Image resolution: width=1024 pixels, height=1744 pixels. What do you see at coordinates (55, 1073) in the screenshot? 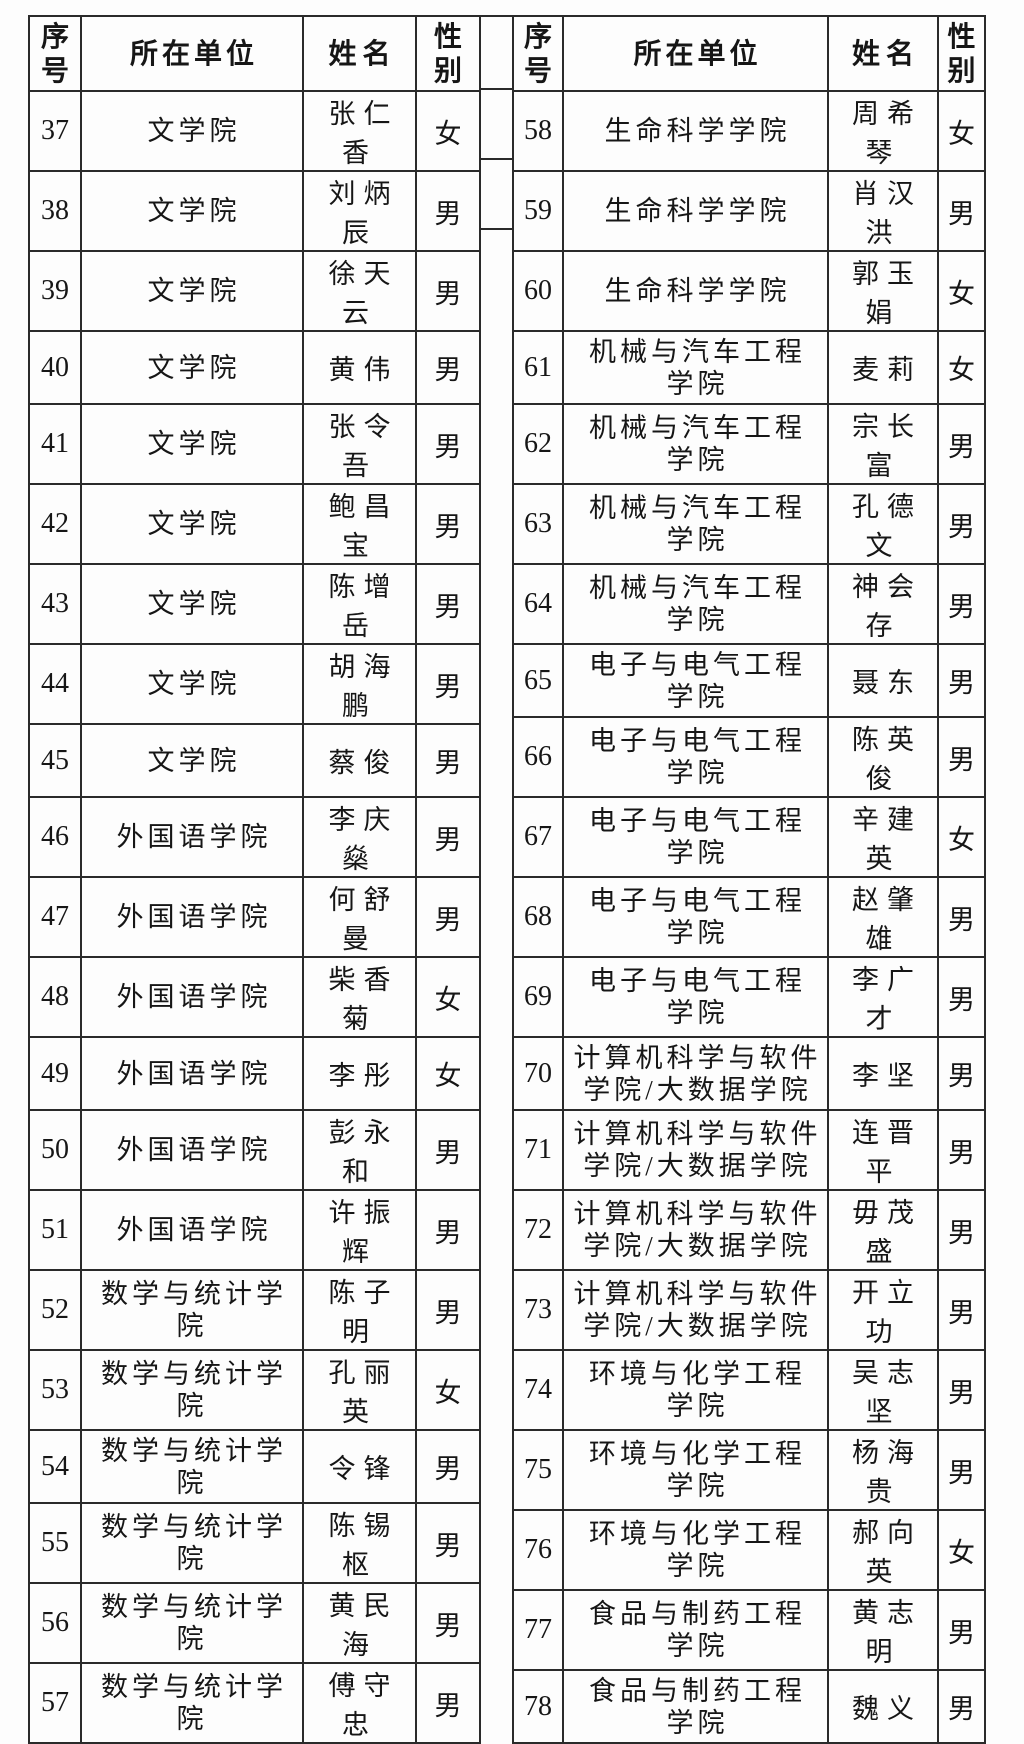
I see `cell-index: 49` at bounding box center [55, 1073].